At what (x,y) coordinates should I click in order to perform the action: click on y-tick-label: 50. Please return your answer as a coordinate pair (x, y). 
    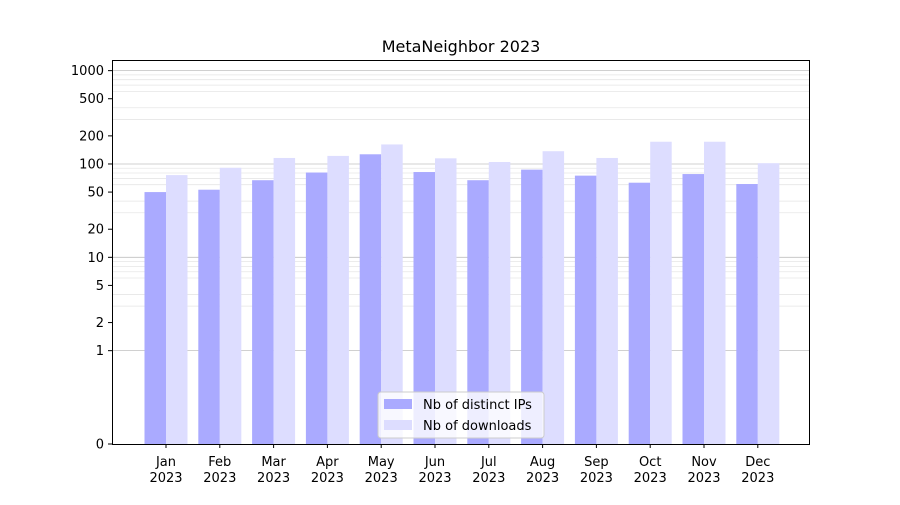
    Looking at the image, I should click on (95, 193).